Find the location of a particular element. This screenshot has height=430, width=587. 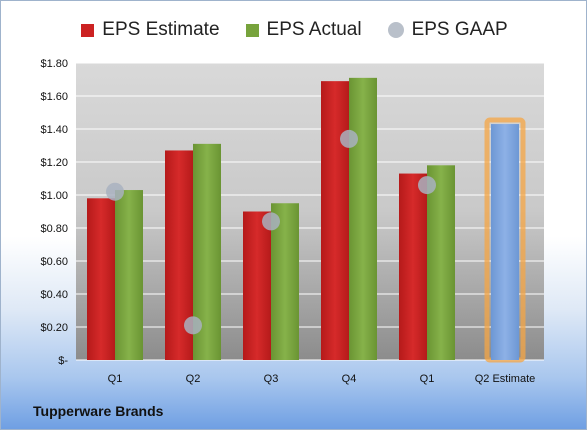

y-tick-label: $1.20 is located at coordinates (54, 163).